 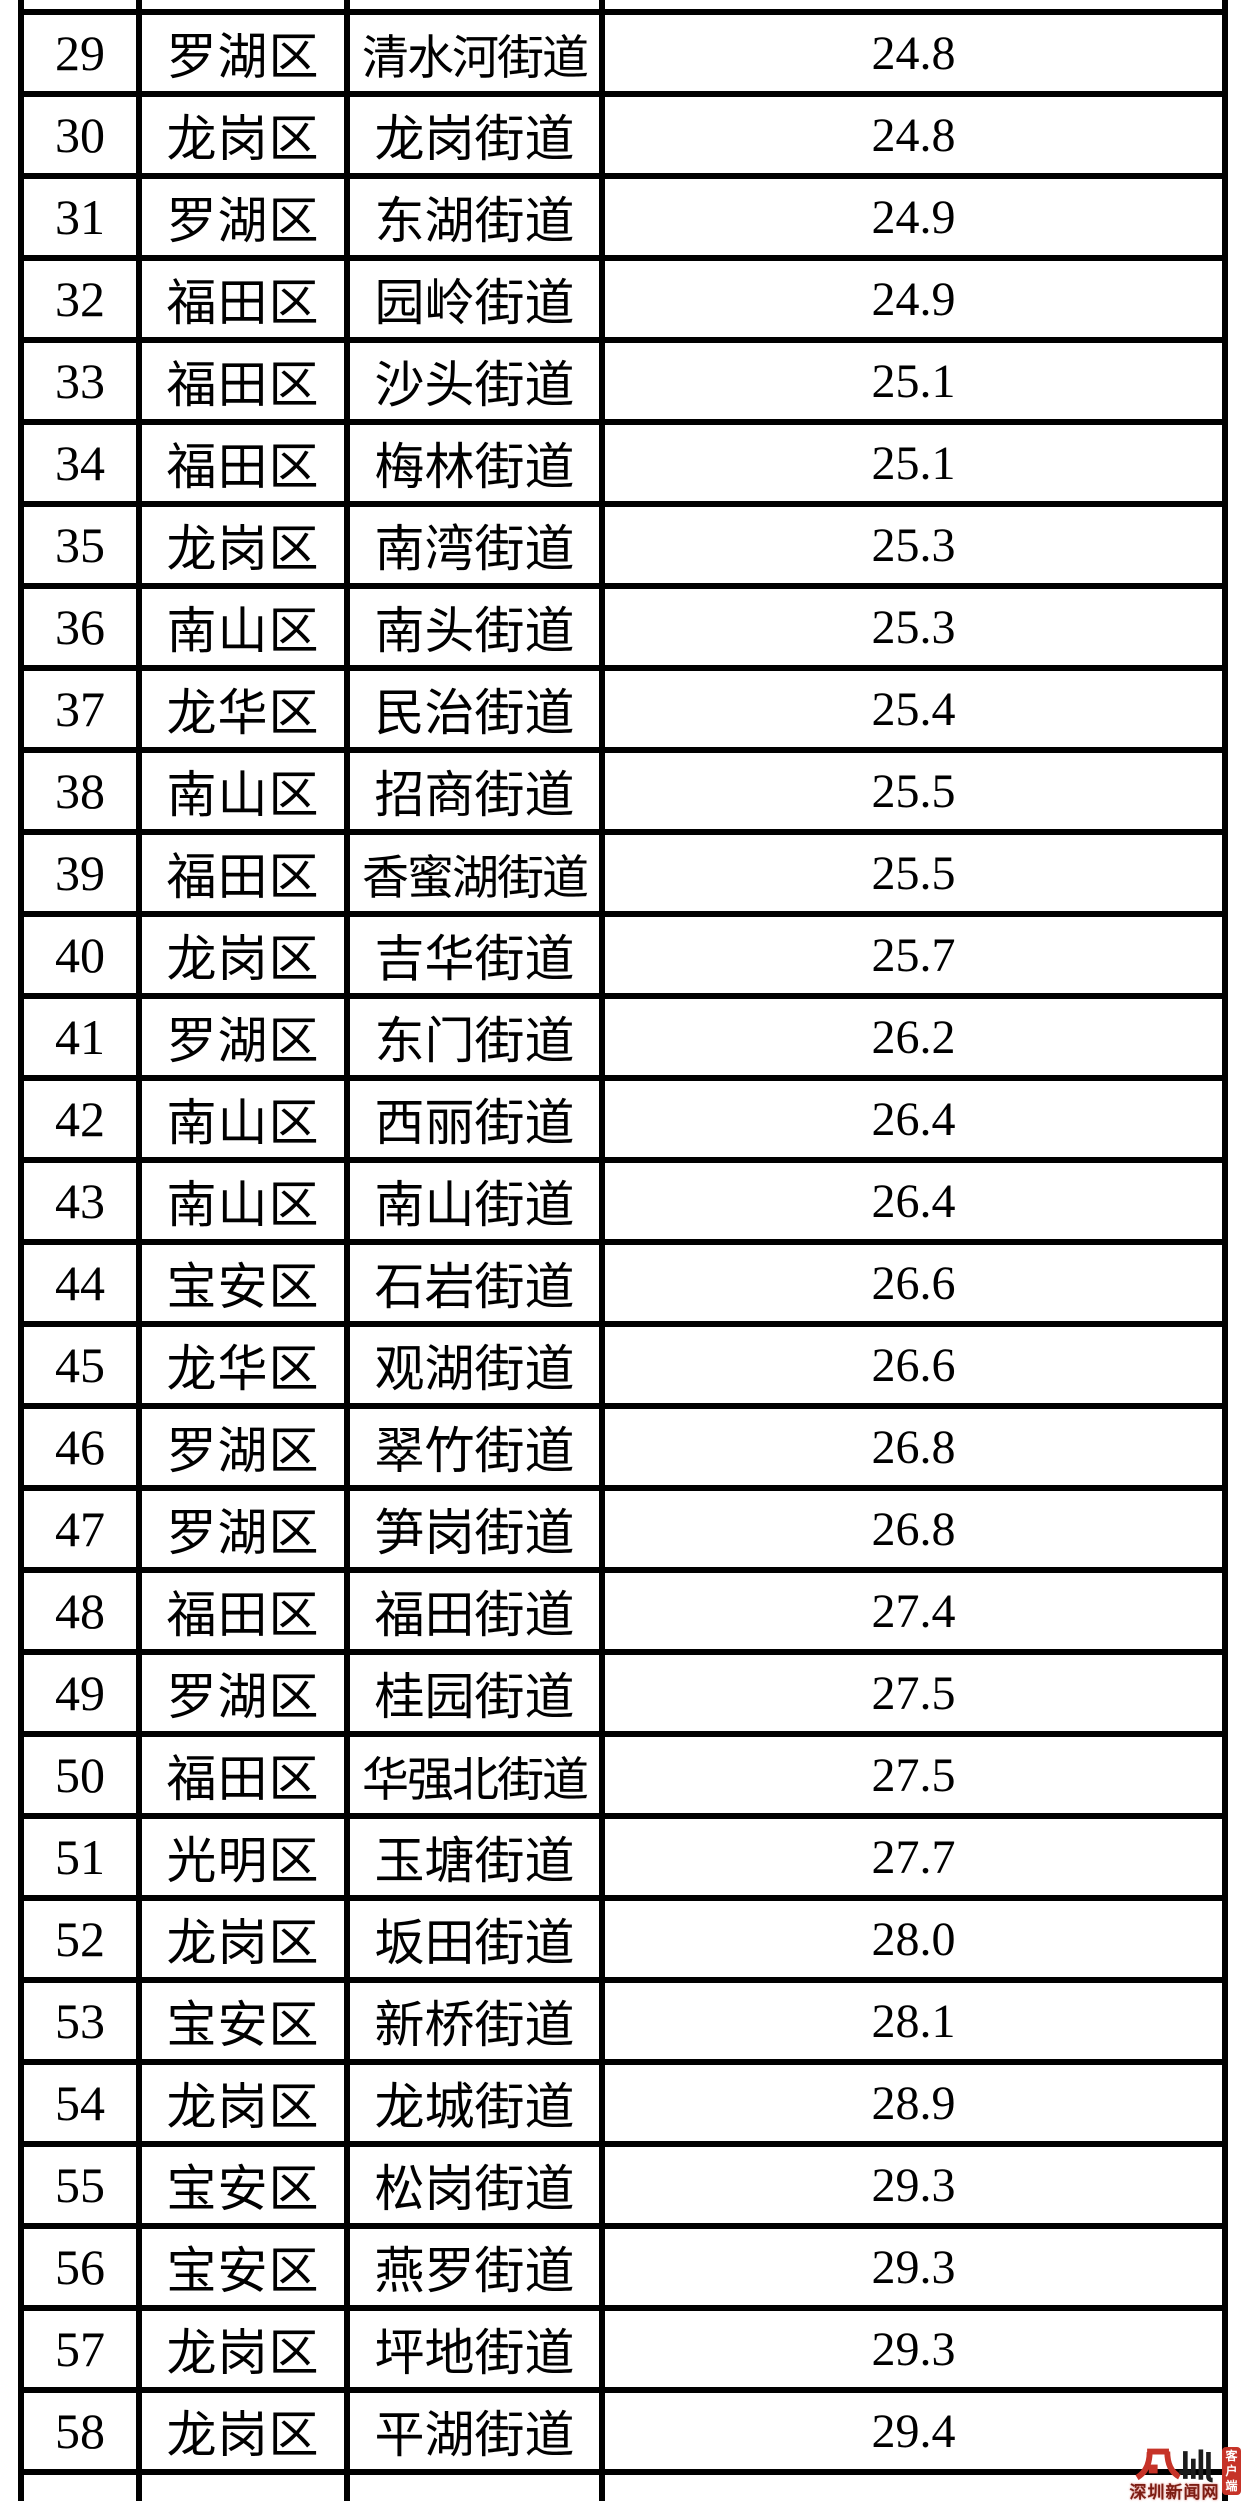 I want to click on table-row: 49 罗湖区 桂园街道 27.5, so click(x=623, y=1693).